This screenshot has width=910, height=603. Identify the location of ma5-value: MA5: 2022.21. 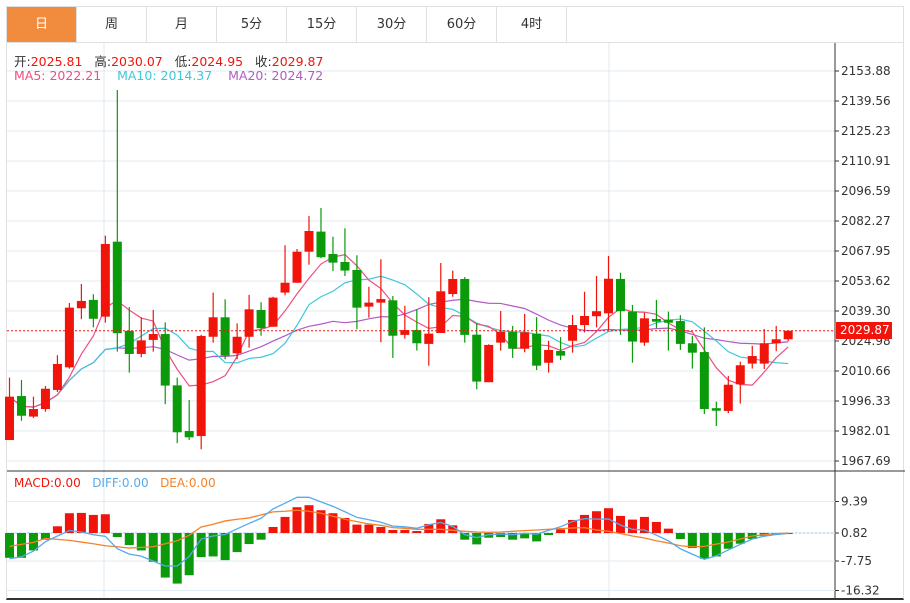
(58, 75).